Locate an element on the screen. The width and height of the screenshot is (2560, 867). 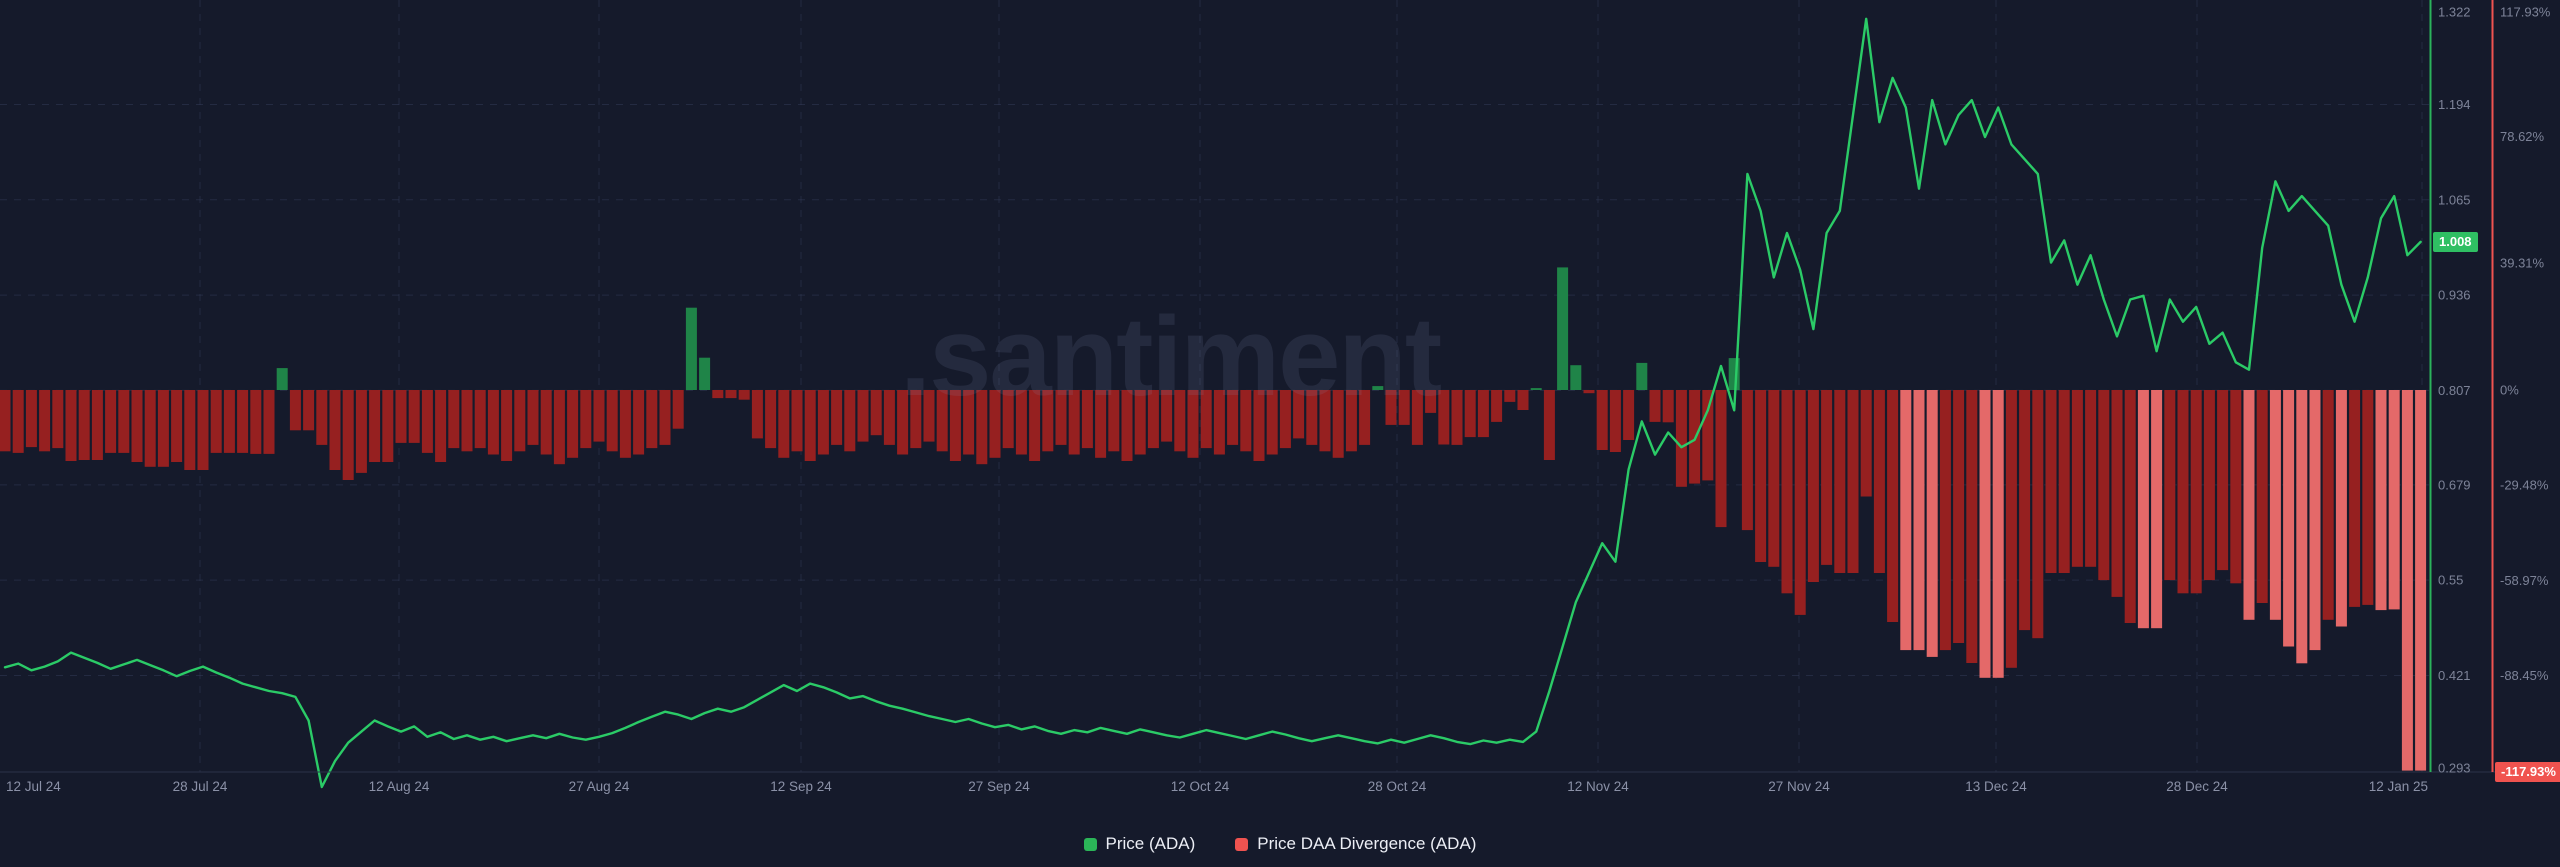
legend-item-price: Price (ADA) is located at coordinates (1139, 844).